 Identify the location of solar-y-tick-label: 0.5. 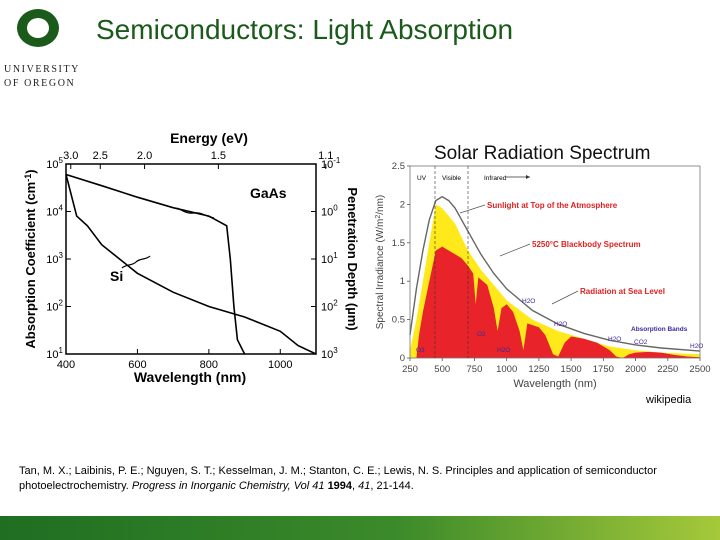
(398, 320).